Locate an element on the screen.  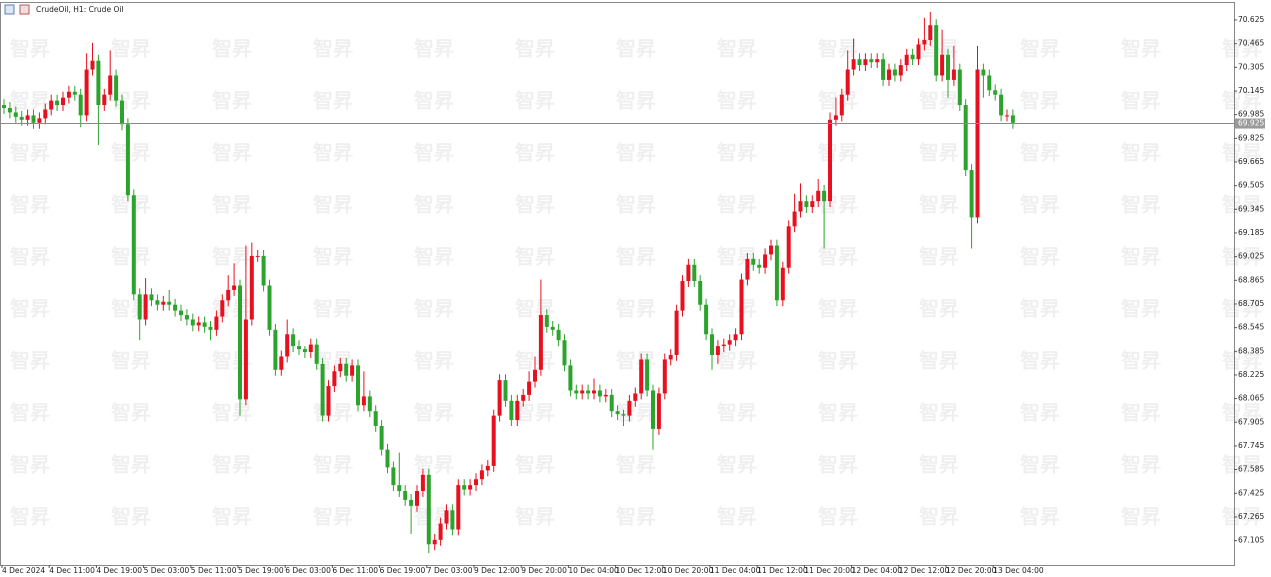
x-tick-label: 12 Dec 12:00 is located at coordinates (924, 570).